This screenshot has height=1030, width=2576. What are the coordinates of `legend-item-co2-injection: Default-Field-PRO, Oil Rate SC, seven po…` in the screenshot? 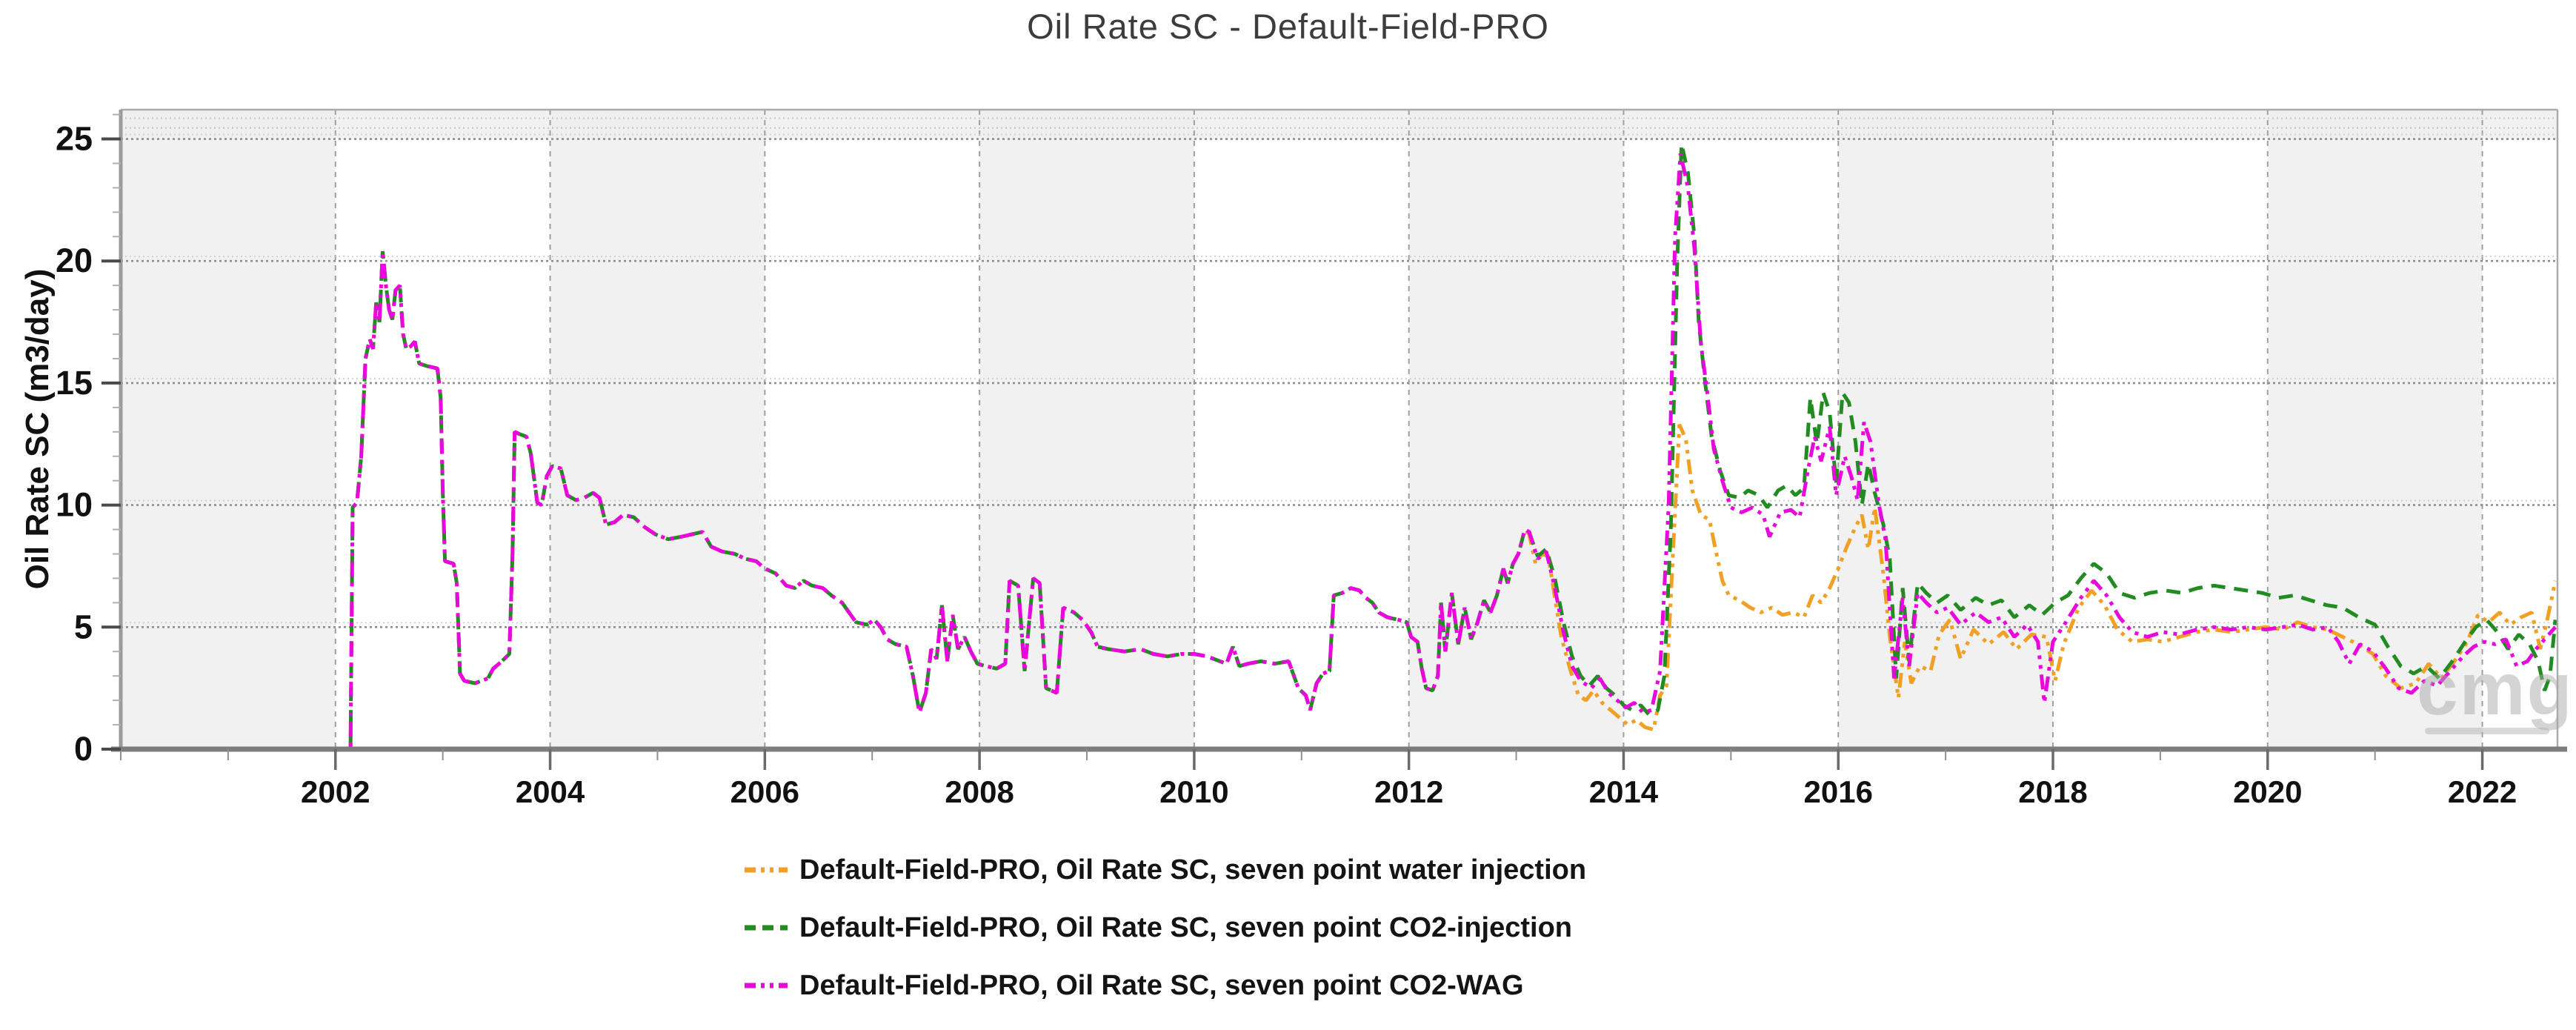 It's located at (1165, 928).